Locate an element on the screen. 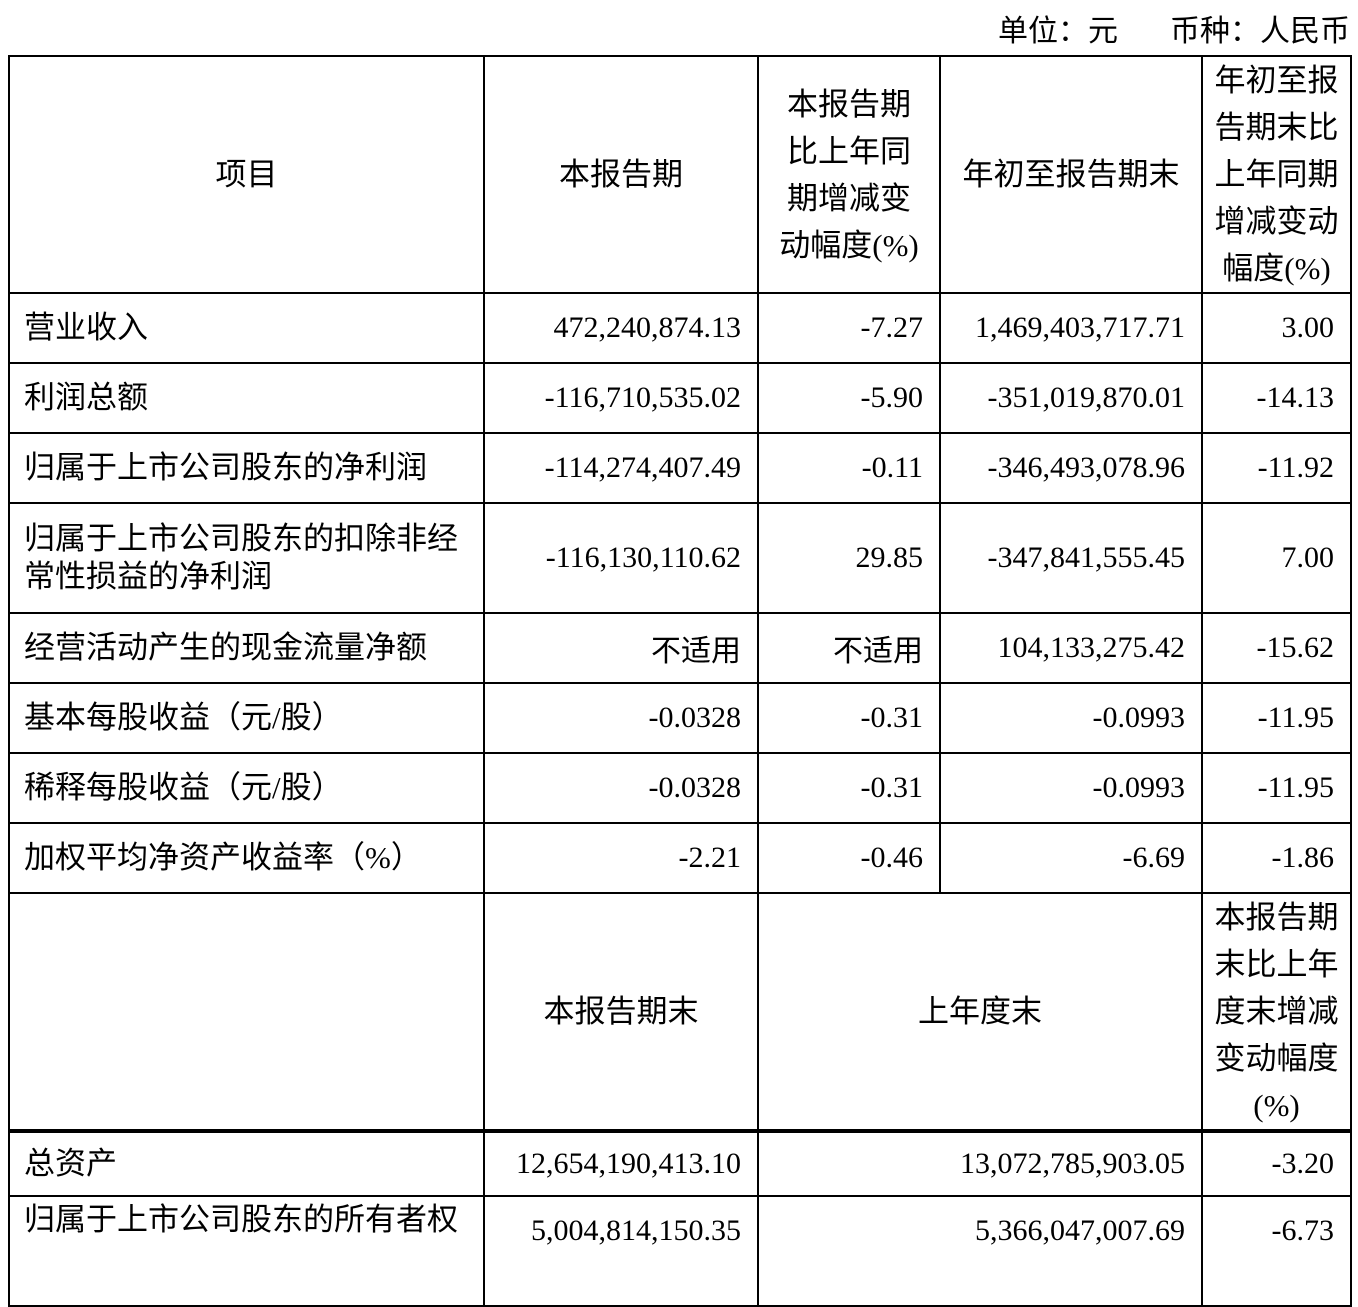 This screenshot has height=1307, width=1358. item-label-cell: 总资产 is located at coordinates (246, 1163).